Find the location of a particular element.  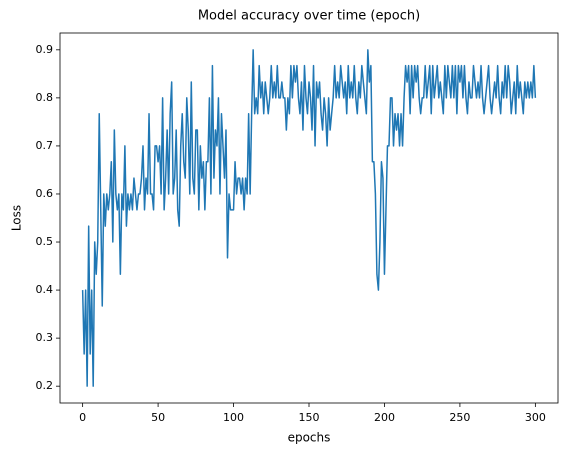

y-tick-label: 0.3 is located at coordinates (45, 337).